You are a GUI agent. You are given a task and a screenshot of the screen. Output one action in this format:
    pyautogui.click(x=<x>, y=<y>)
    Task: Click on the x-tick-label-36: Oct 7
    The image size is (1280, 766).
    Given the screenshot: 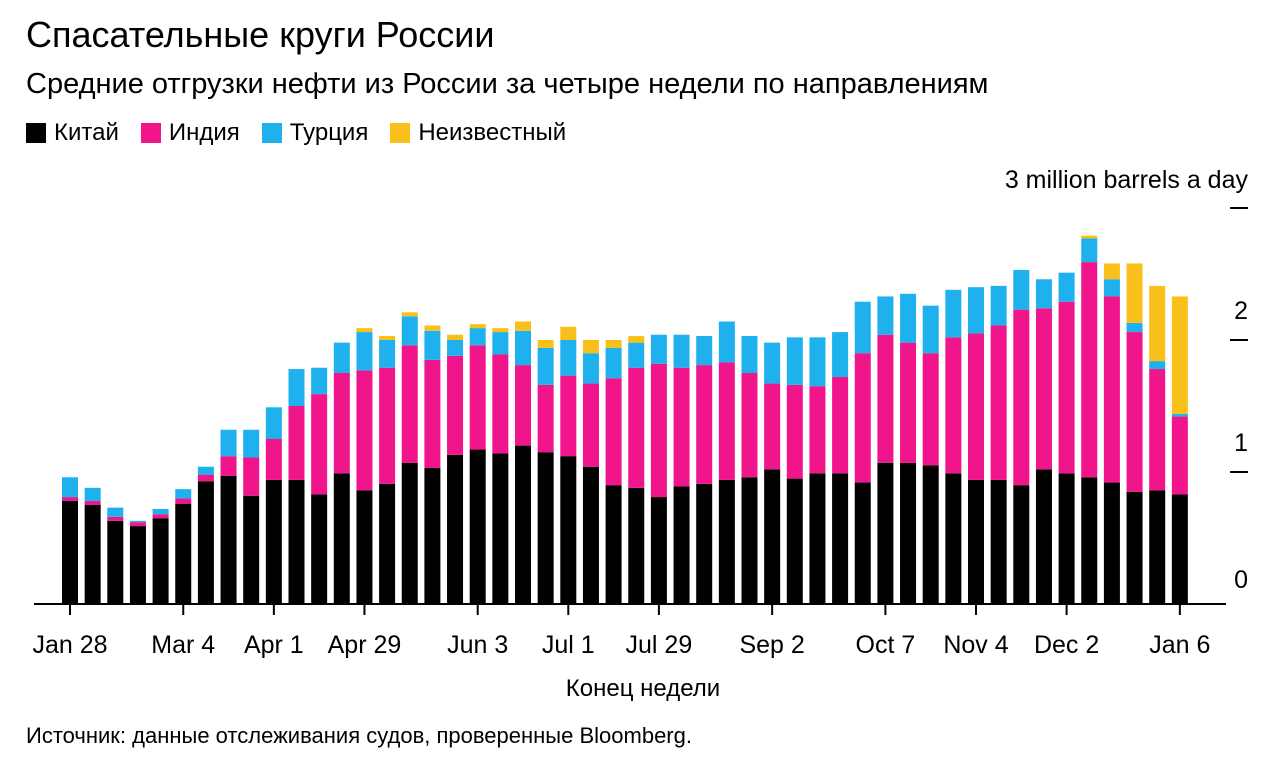 What is the action you would take?
    pyautogui.click(x=886, y=645)
    